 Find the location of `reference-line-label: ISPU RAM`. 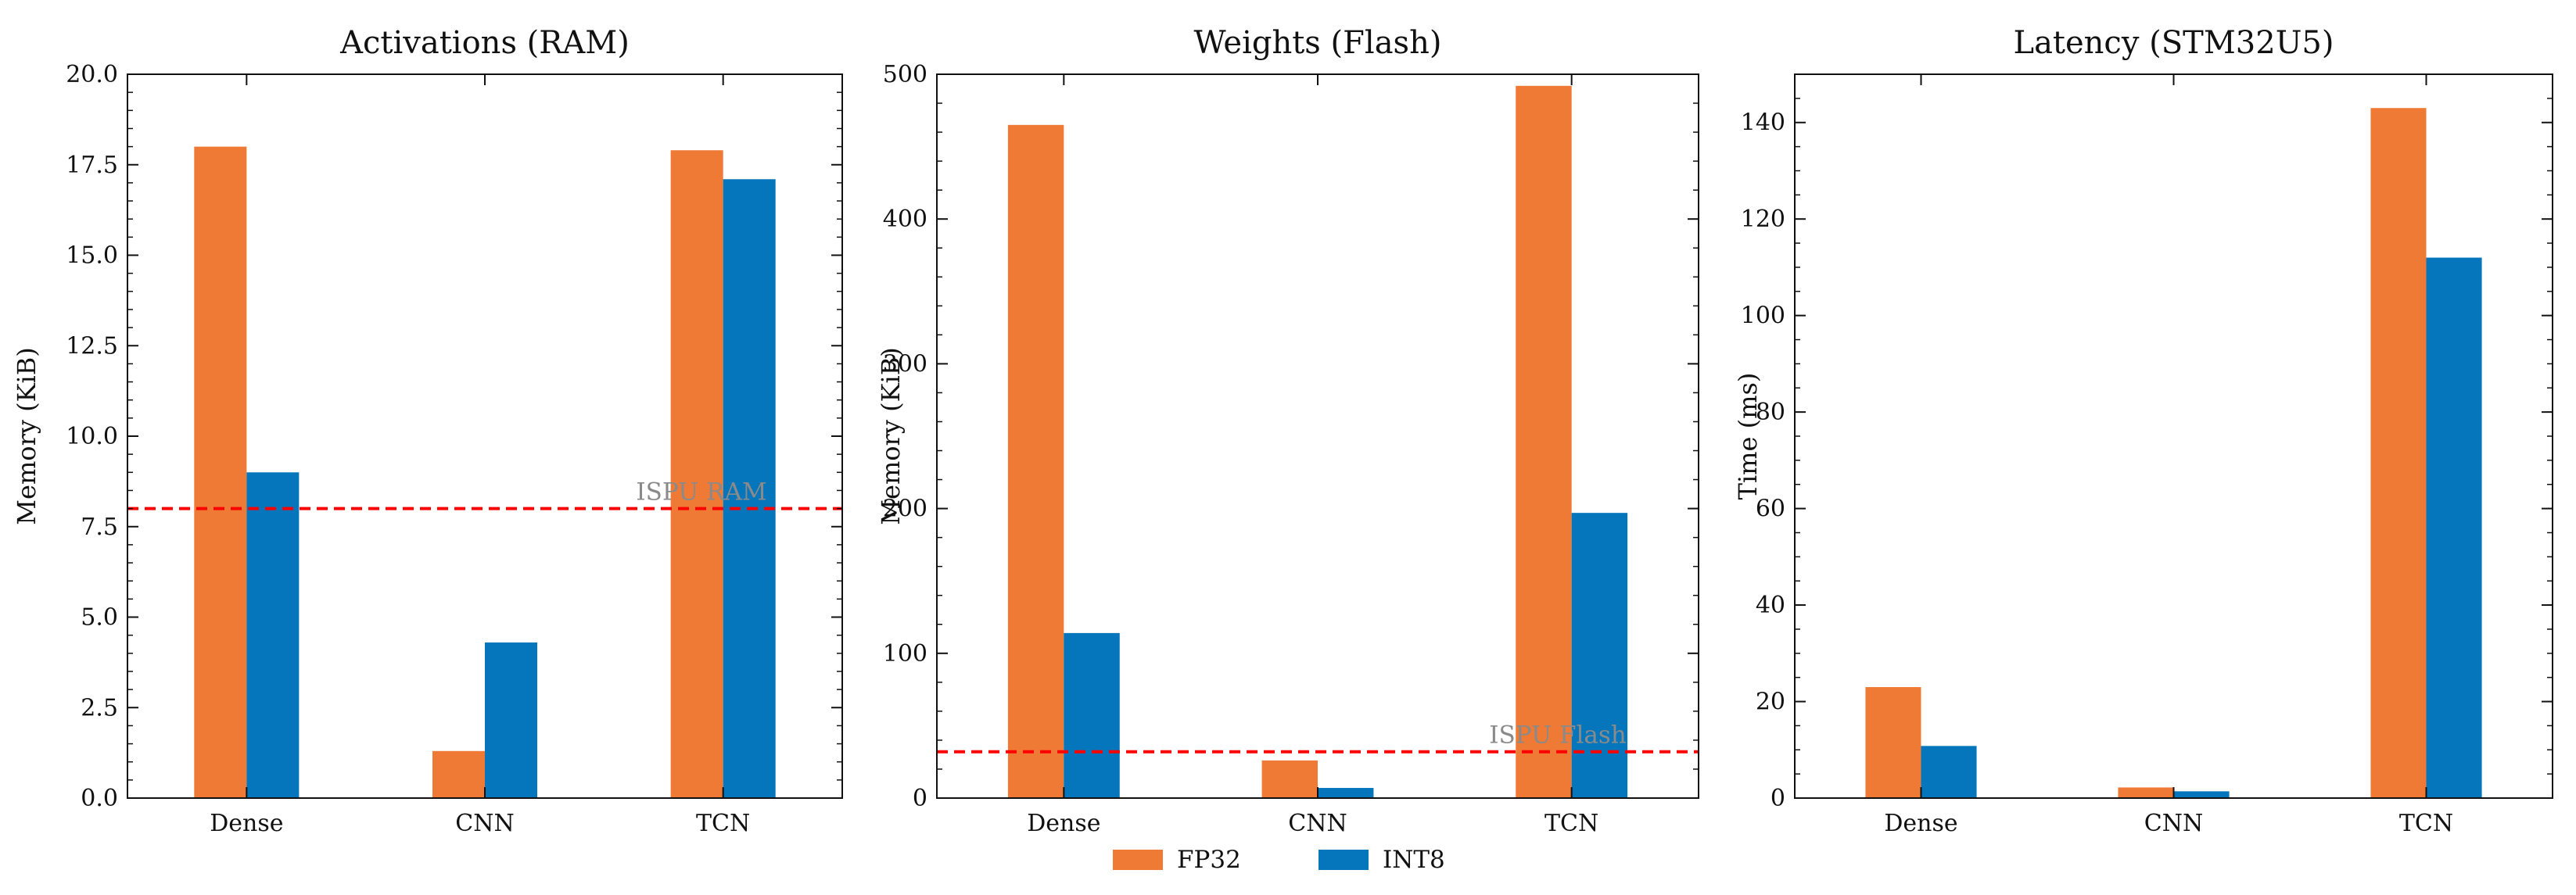

reference-line-label: ISPU RAM is located at coordinates (701, 492).